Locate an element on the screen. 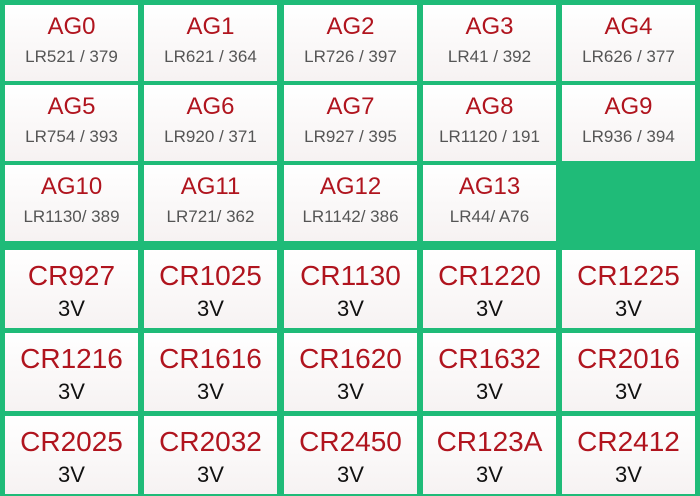  battery-name: AG9 is located at coordinates (628, 106).